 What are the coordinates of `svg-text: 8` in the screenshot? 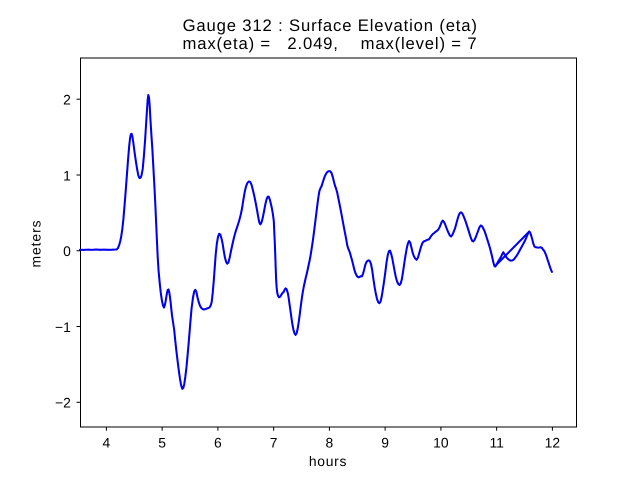 It's located at (330, 443).